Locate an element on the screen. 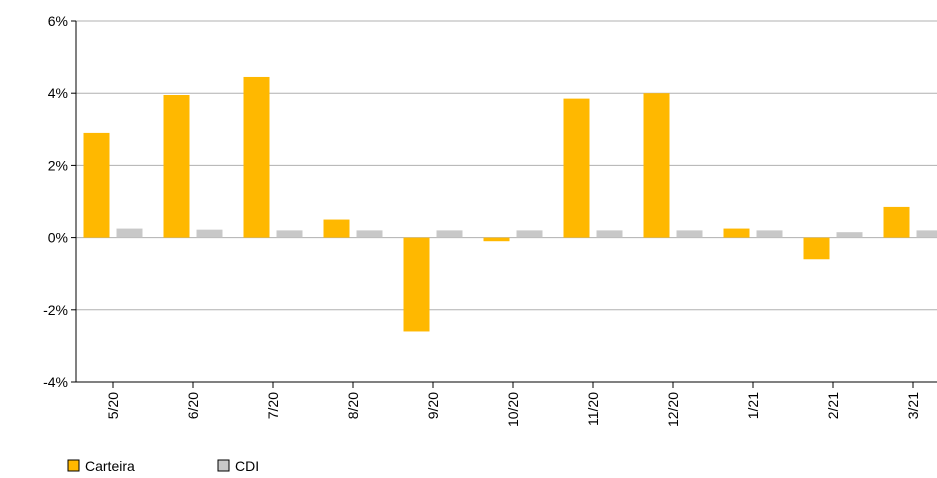 This screenshot has height=478, width=937. x-tick-label: 5/20 is located at coordinates (113, 405).